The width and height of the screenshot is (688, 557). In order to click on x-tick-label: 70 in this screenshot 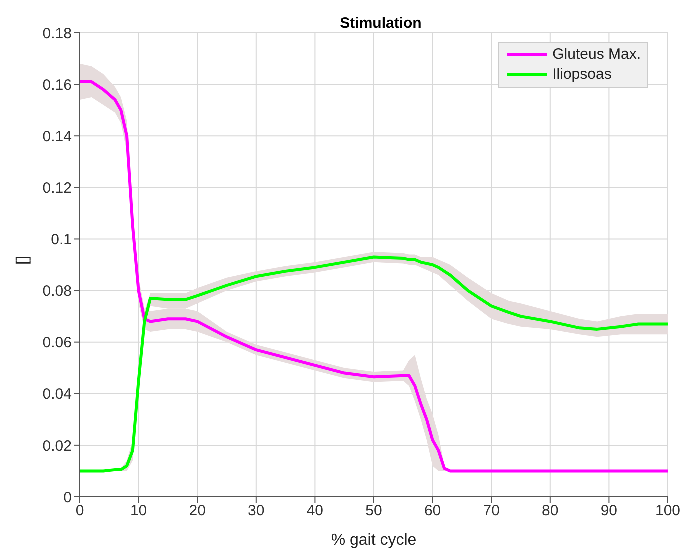, I will do `click(491, 511)`.